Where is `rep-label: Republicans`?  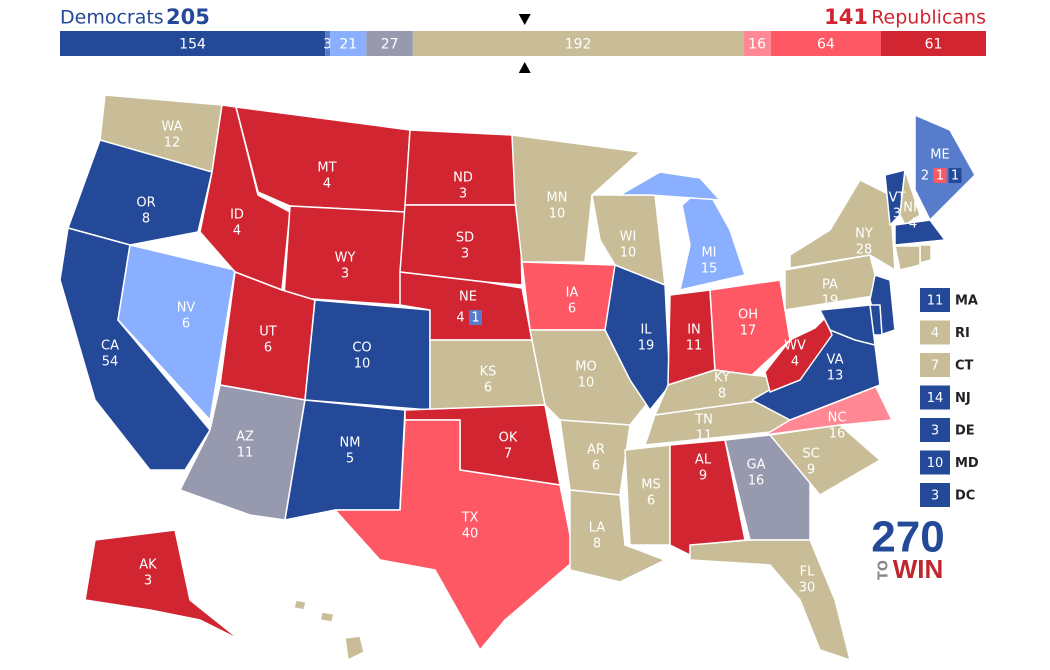
rep-label: Republicans is located at coordinates (928, 18).